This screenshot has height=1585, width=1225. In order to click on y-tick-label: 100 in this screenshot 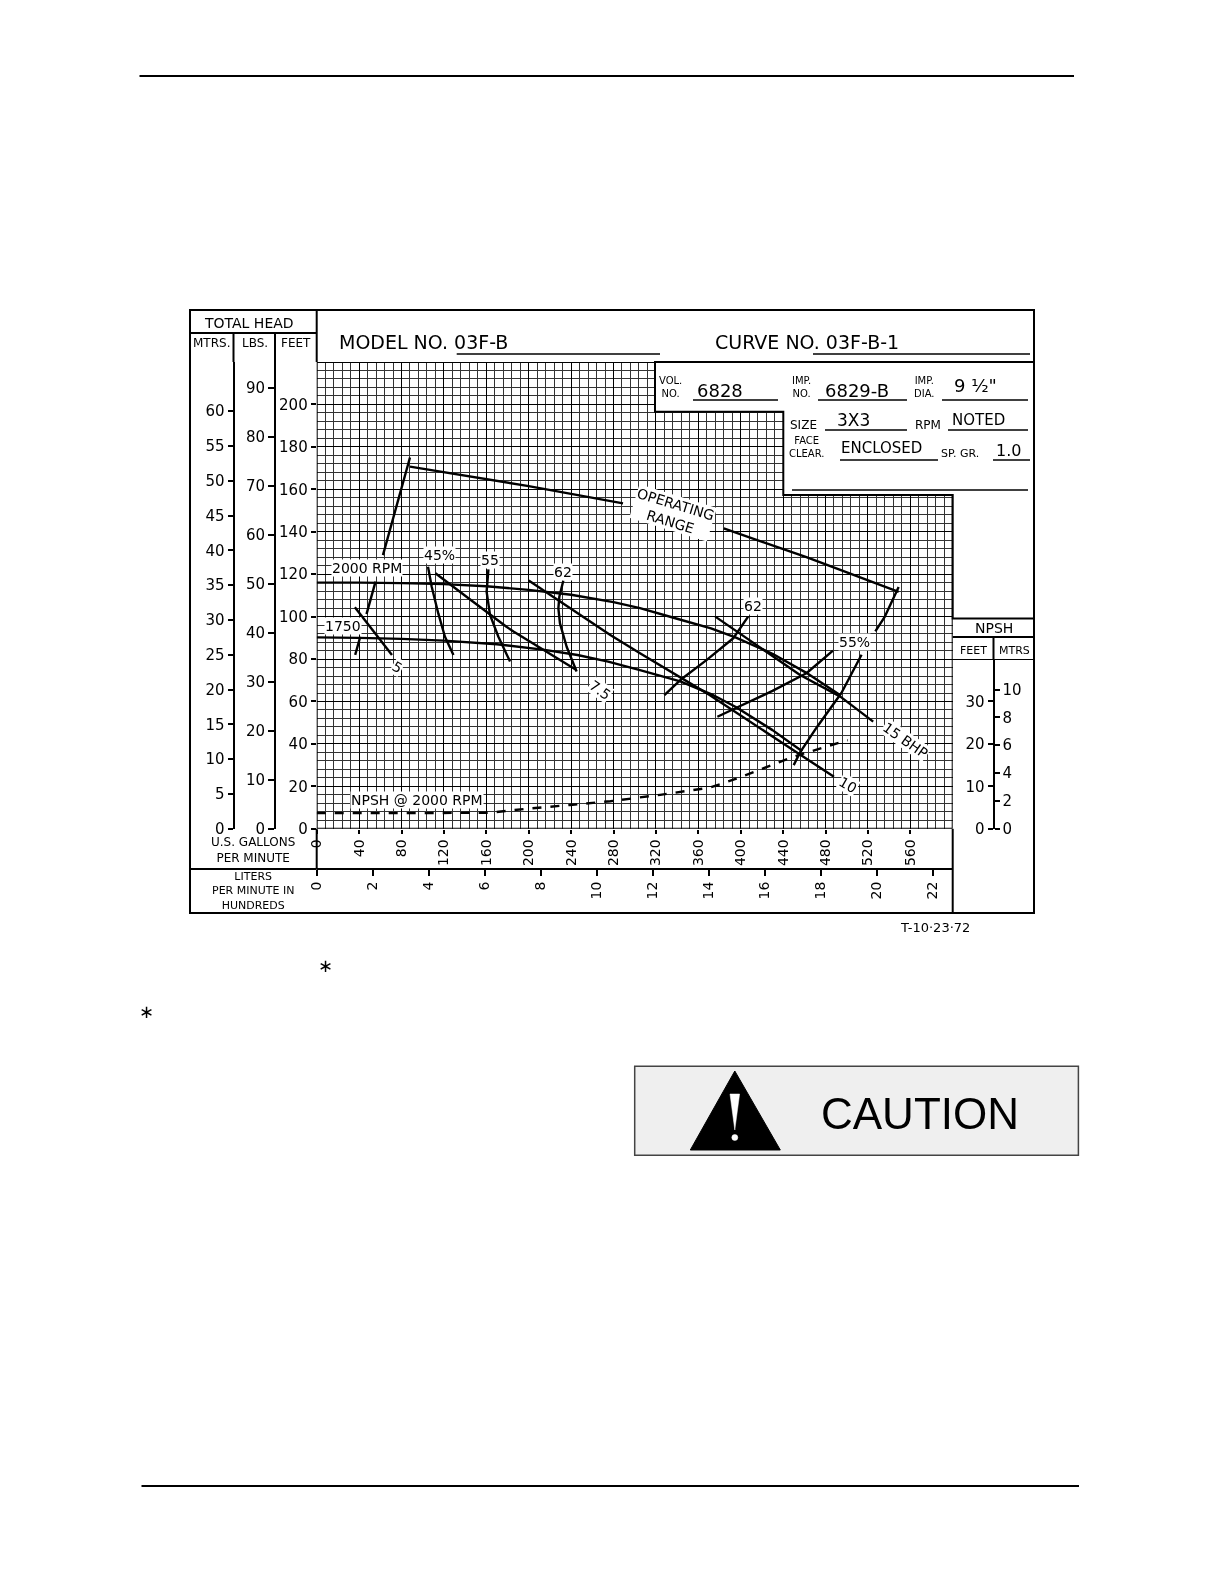, I will do `click(293, 616)`.